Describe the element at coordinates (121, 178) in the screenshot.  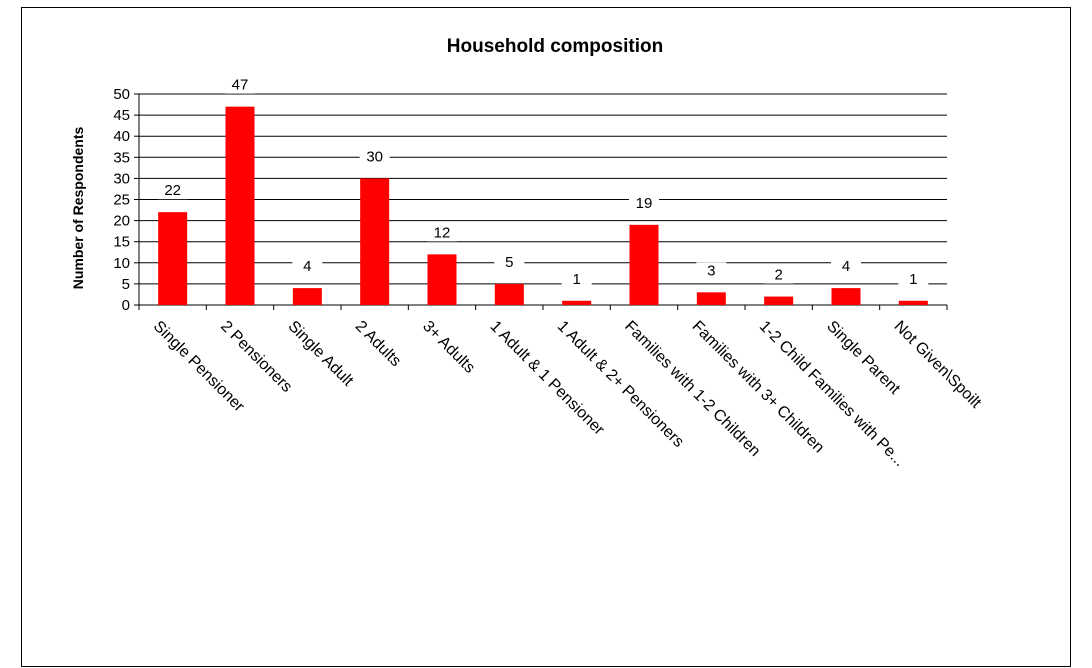
I see `y-tick-label: 30` at that location.